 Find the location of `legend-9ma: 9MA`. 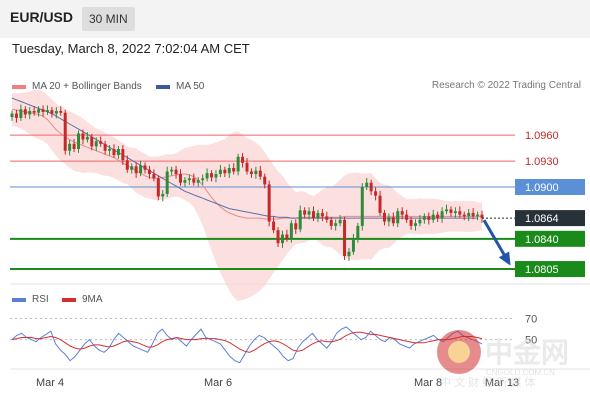

legend-9ma: 9MA is located at coordinates (82, 299).